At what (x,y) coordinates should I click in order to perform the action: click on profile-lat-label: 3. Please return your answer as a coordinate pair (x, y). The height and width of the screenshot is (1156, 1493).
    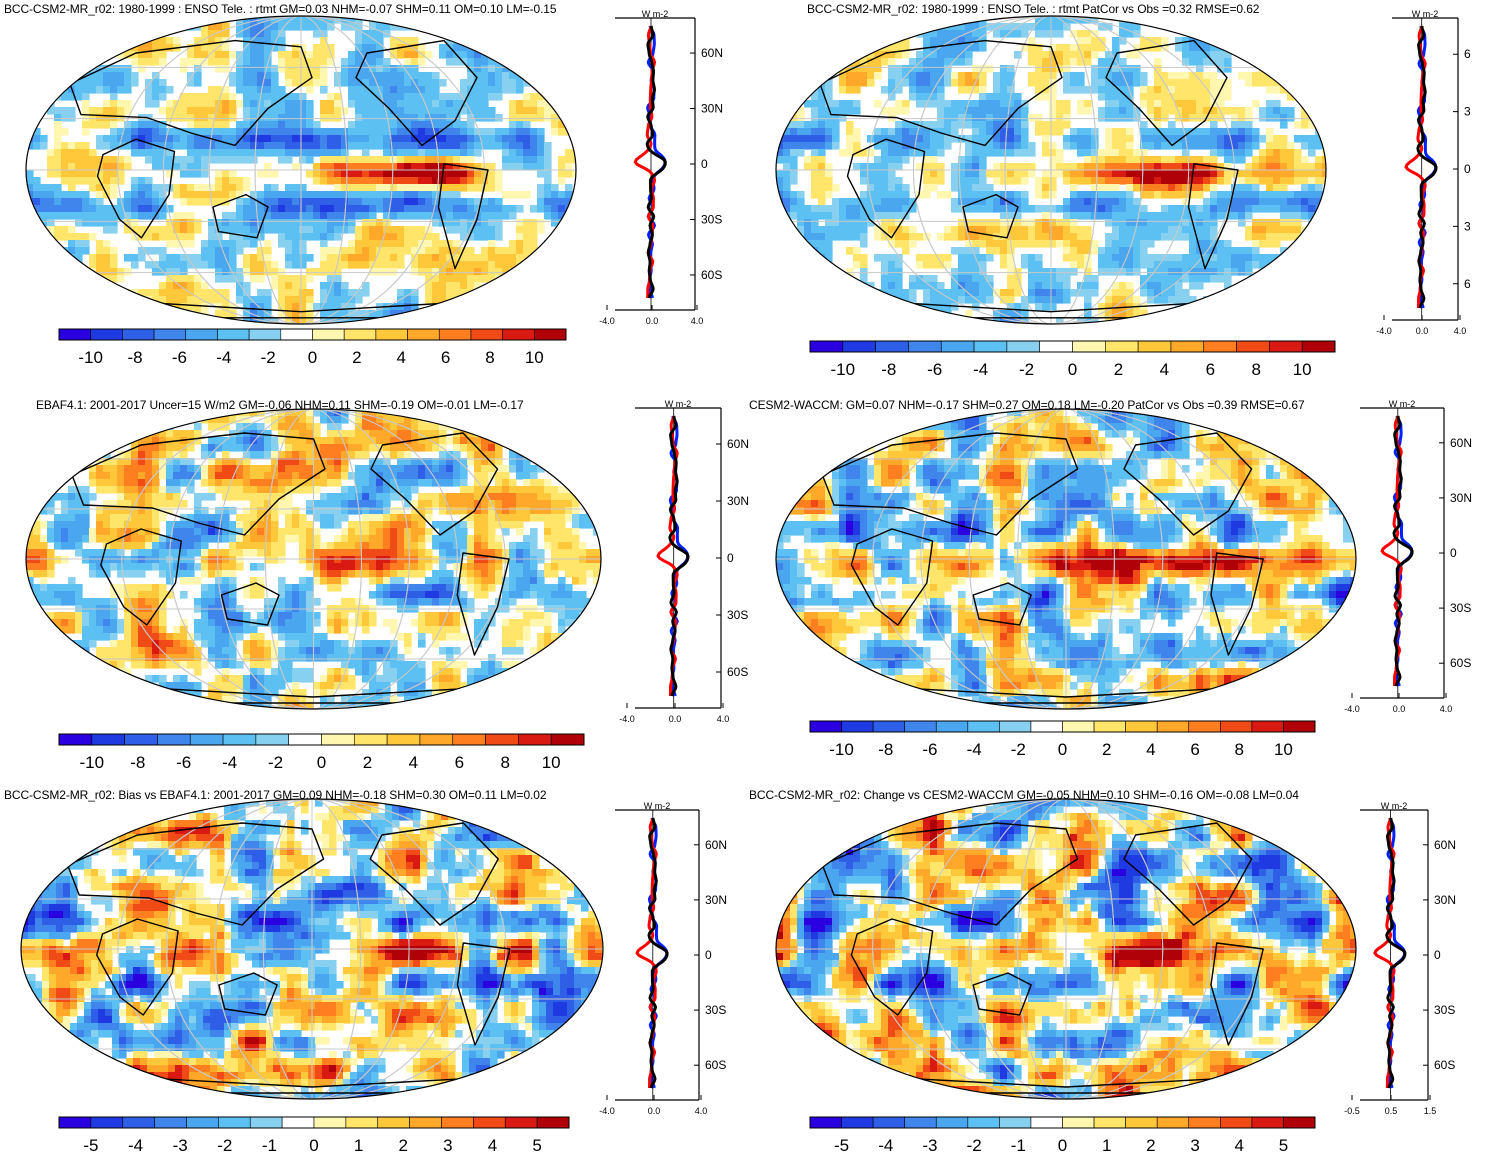
    Looking at the image, I should click on (1467, 226).